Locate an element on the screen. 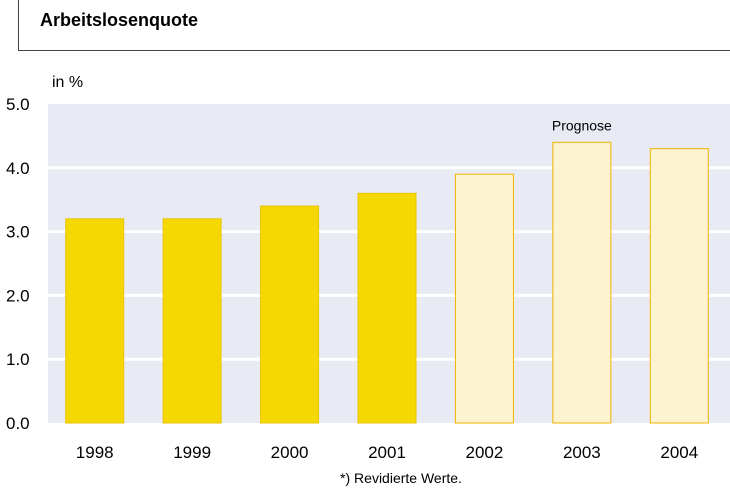 This screenshot has width=730, height=490. header-horizontal-rule is located at coordinates (374, 50).